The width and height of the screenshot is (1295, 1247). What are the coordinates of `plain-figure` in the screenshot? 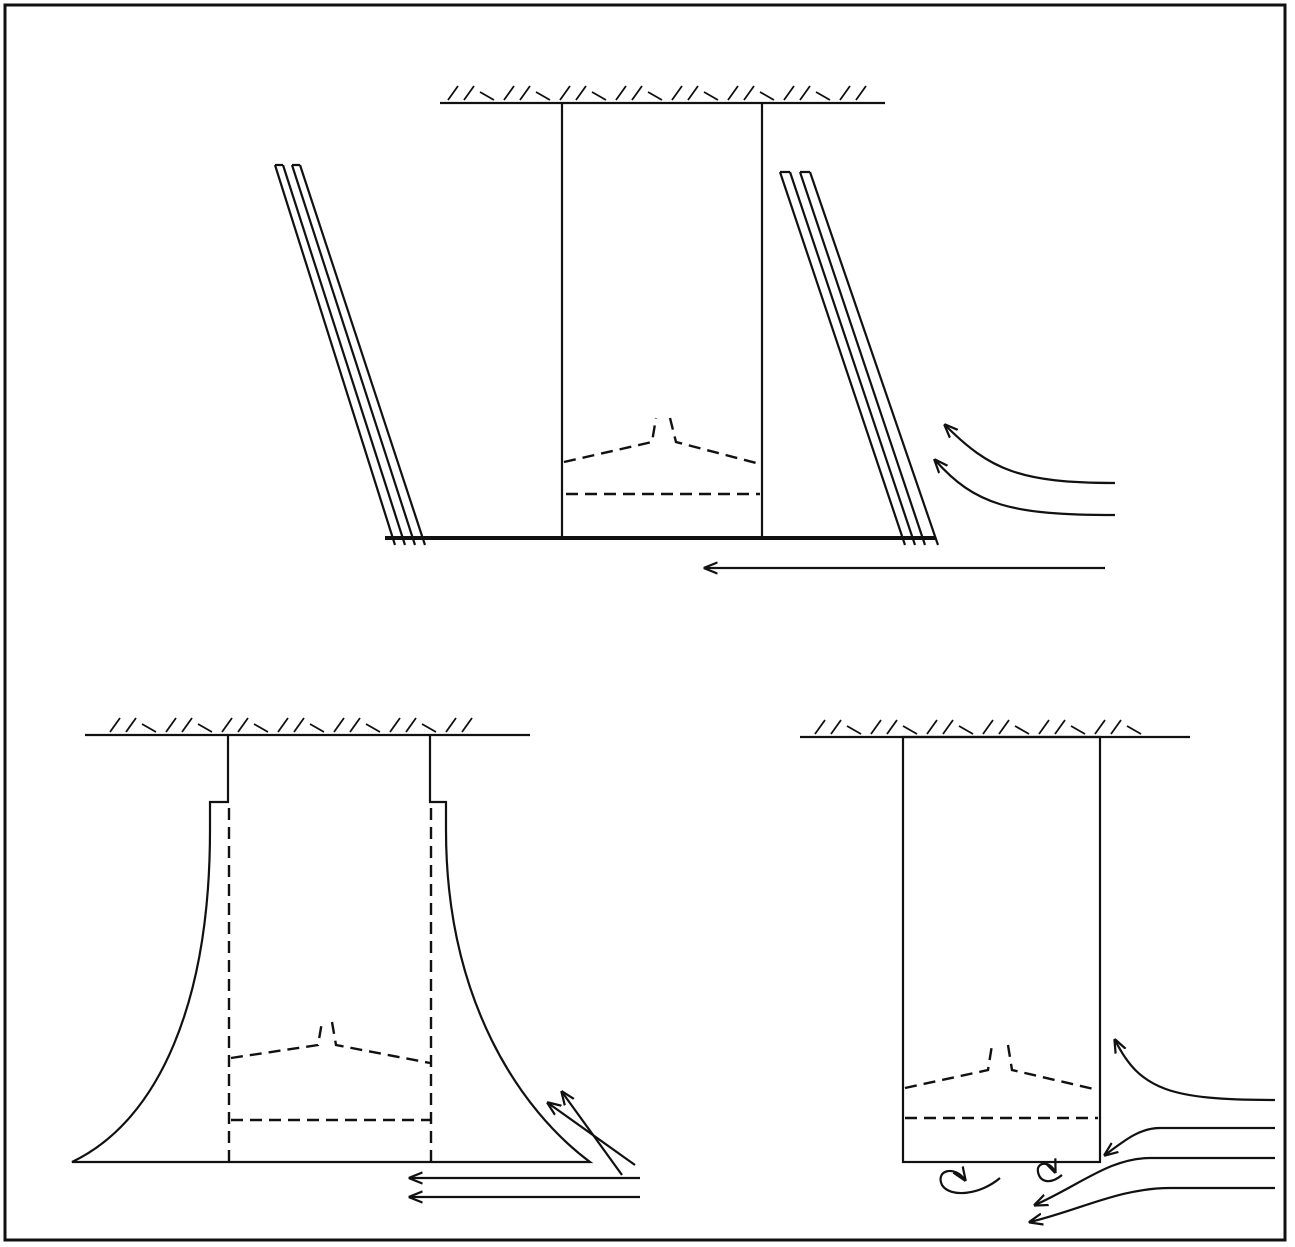 It's located at (1038, 970).